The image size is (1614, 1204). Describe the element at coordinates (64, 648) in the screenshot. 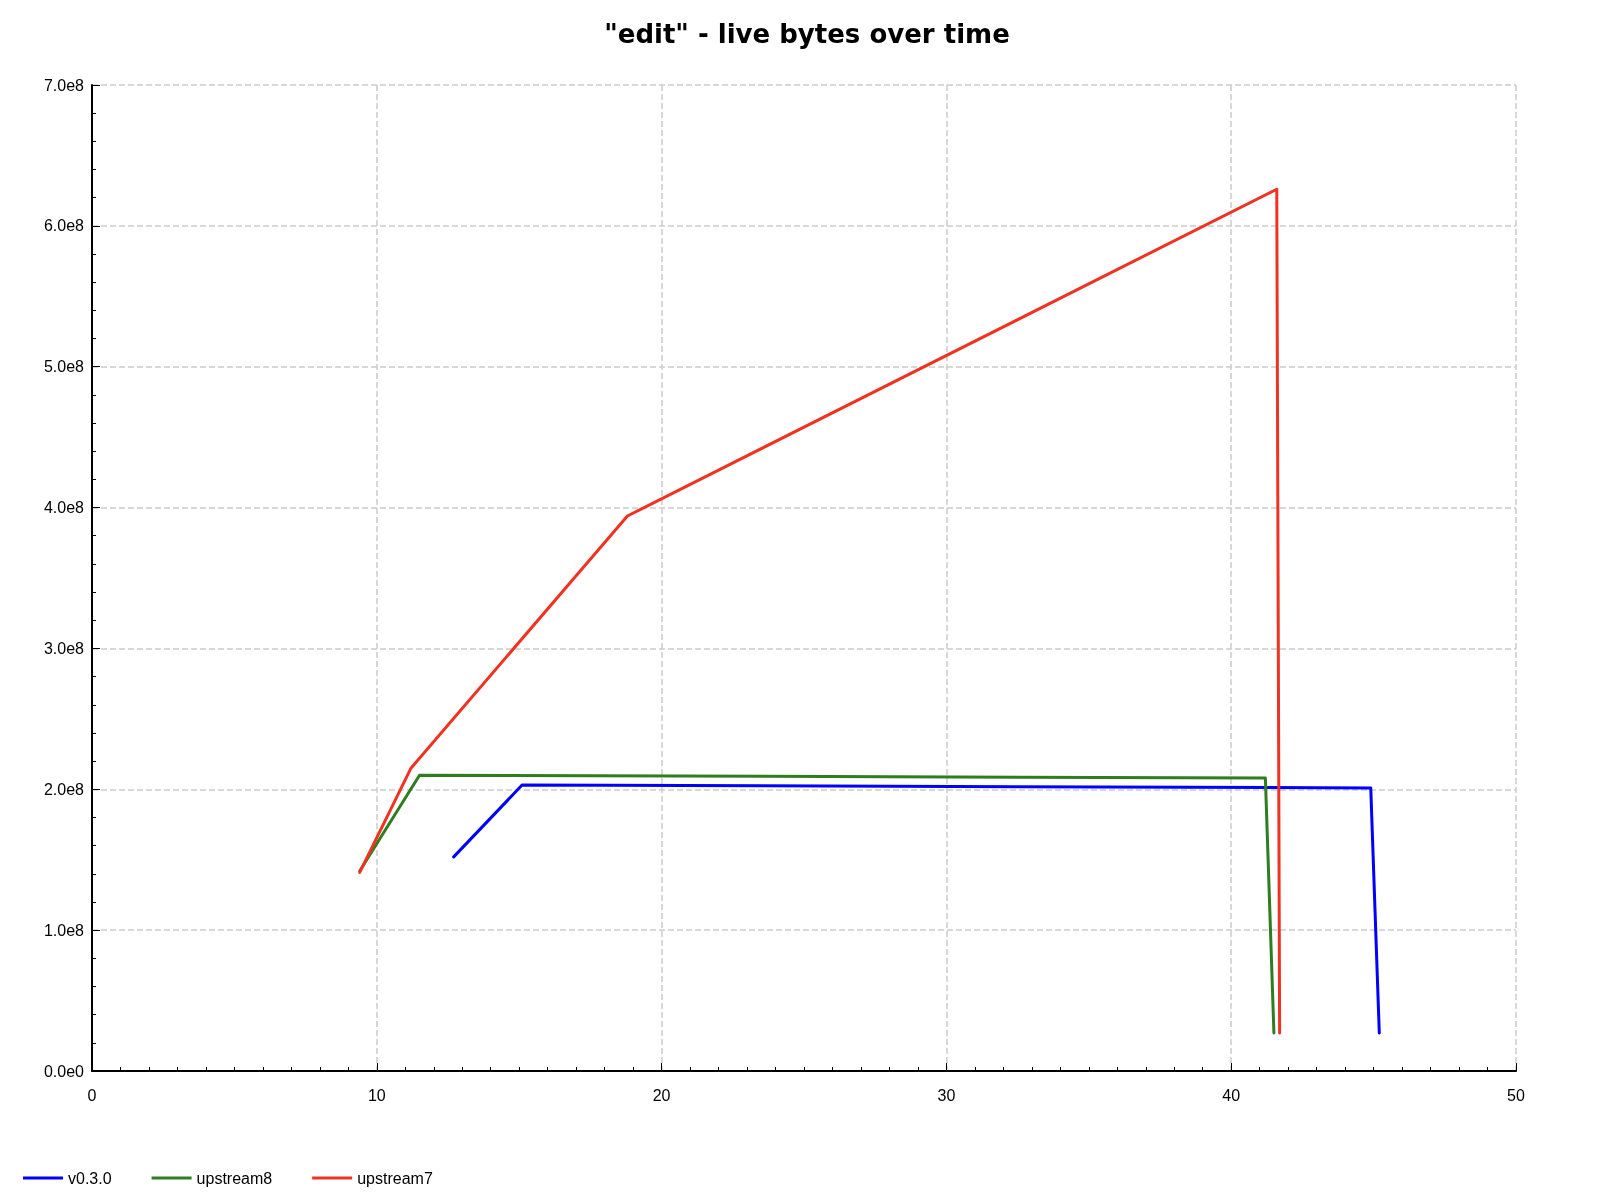

I see `y-tick-label: 3.0e8` at that location.